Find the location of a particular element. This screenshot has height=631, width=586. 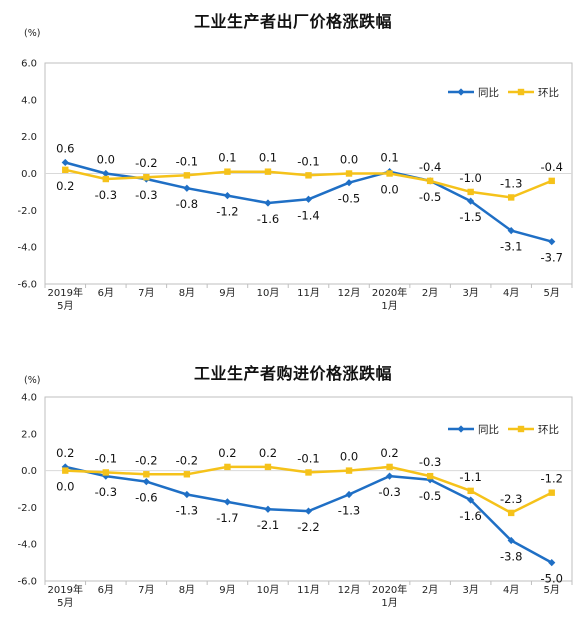

x-tick-label: 4月 is located at coordinates (511, 590).